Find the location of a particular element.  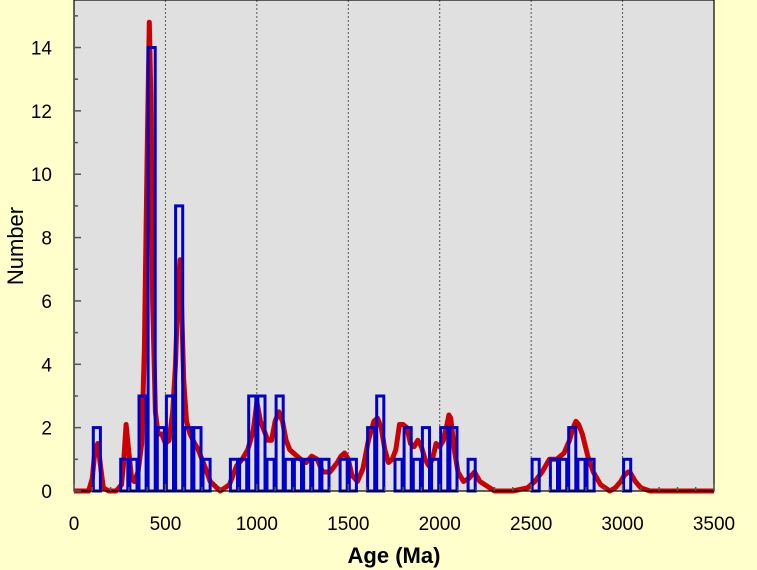

y-tick-label: 8 is located at coordinates (46, 239).